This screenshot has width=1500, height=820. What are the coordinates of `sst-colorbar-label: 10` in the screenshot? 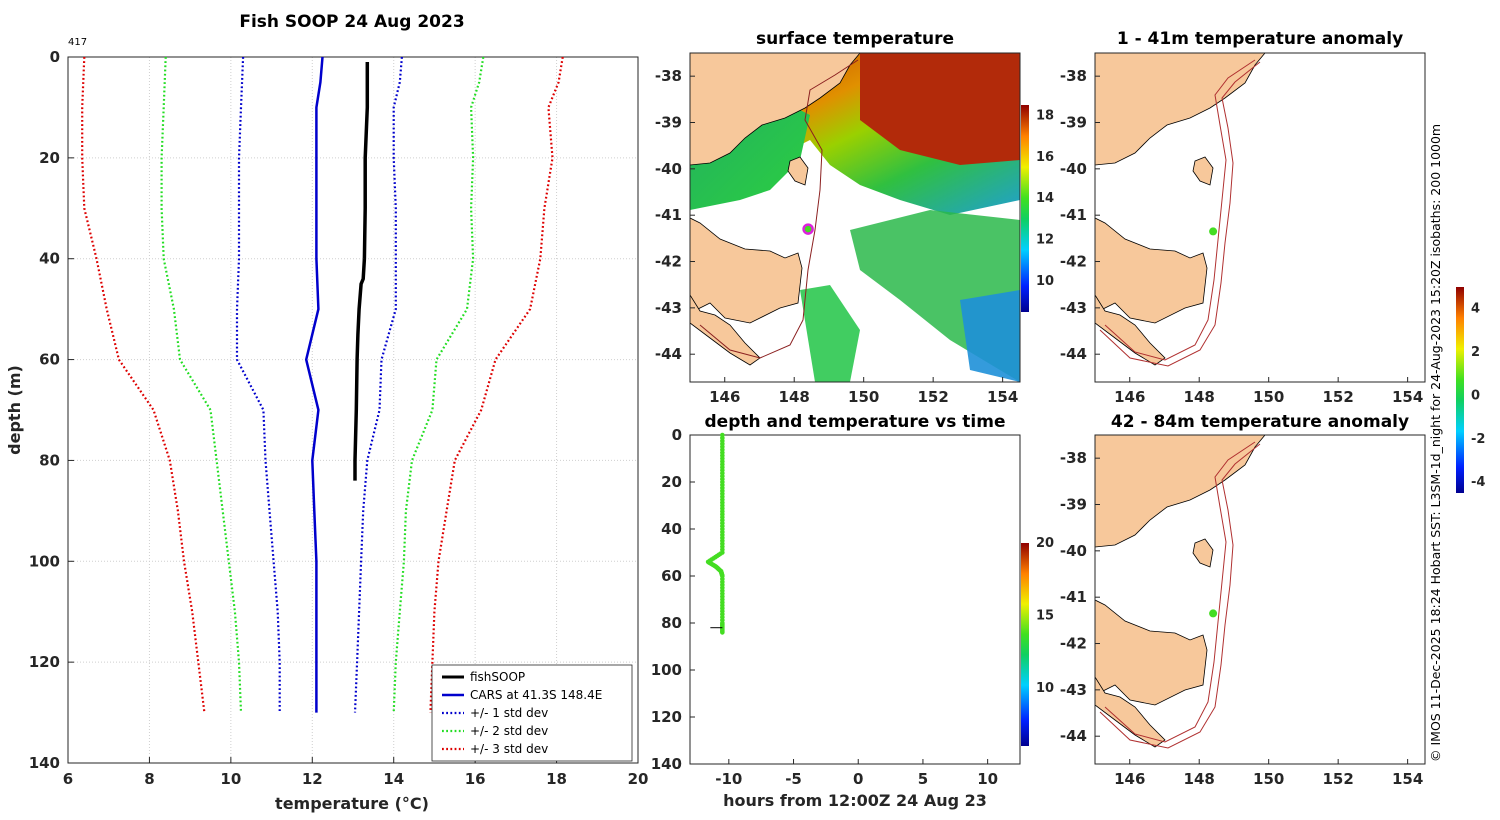 It's located at (1045, 281).